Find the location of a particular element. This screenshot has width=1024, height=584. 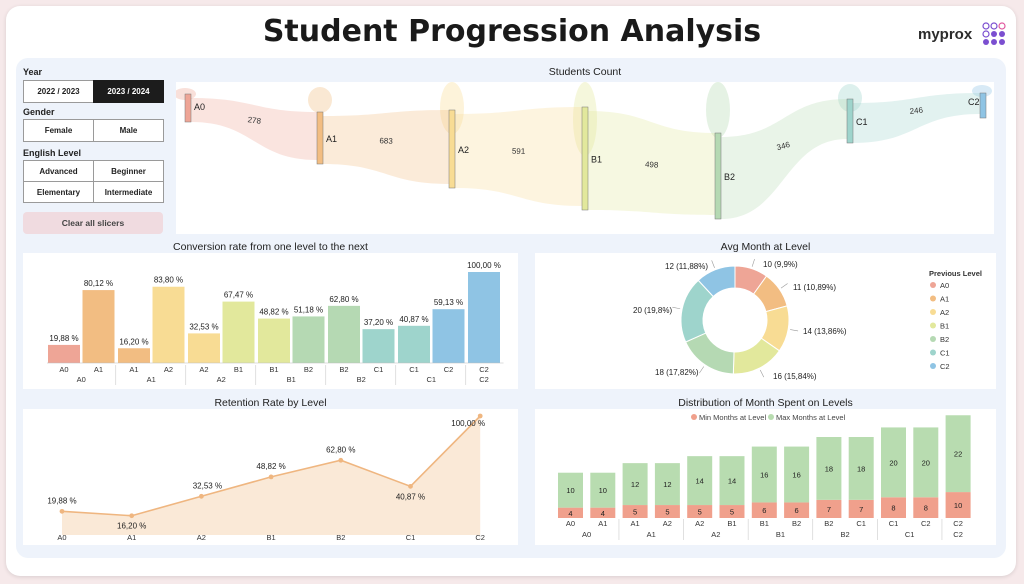

sankey-flow-value: 683 is located at coordinates (386, 140).